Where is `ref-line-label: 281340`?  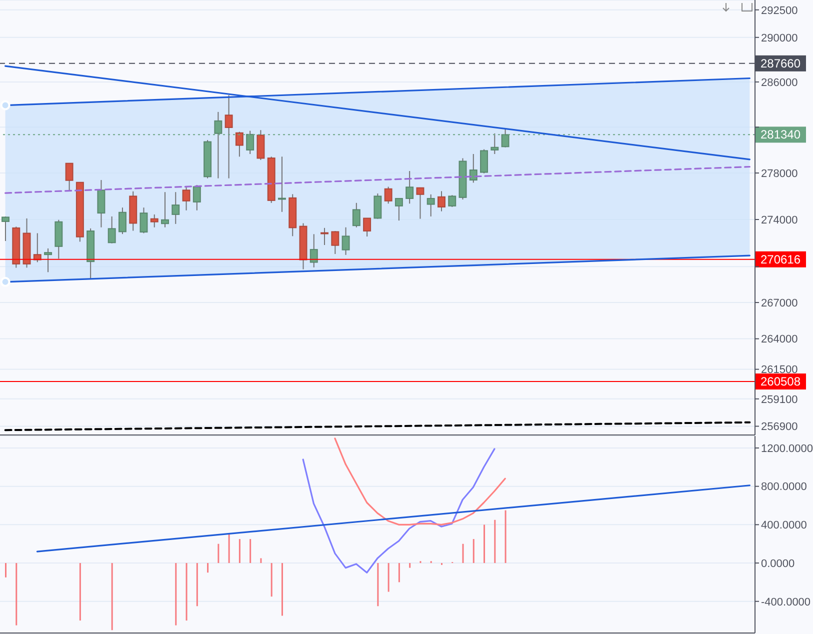
ref-line-label: 281340 is located at coordinates (780, 135).